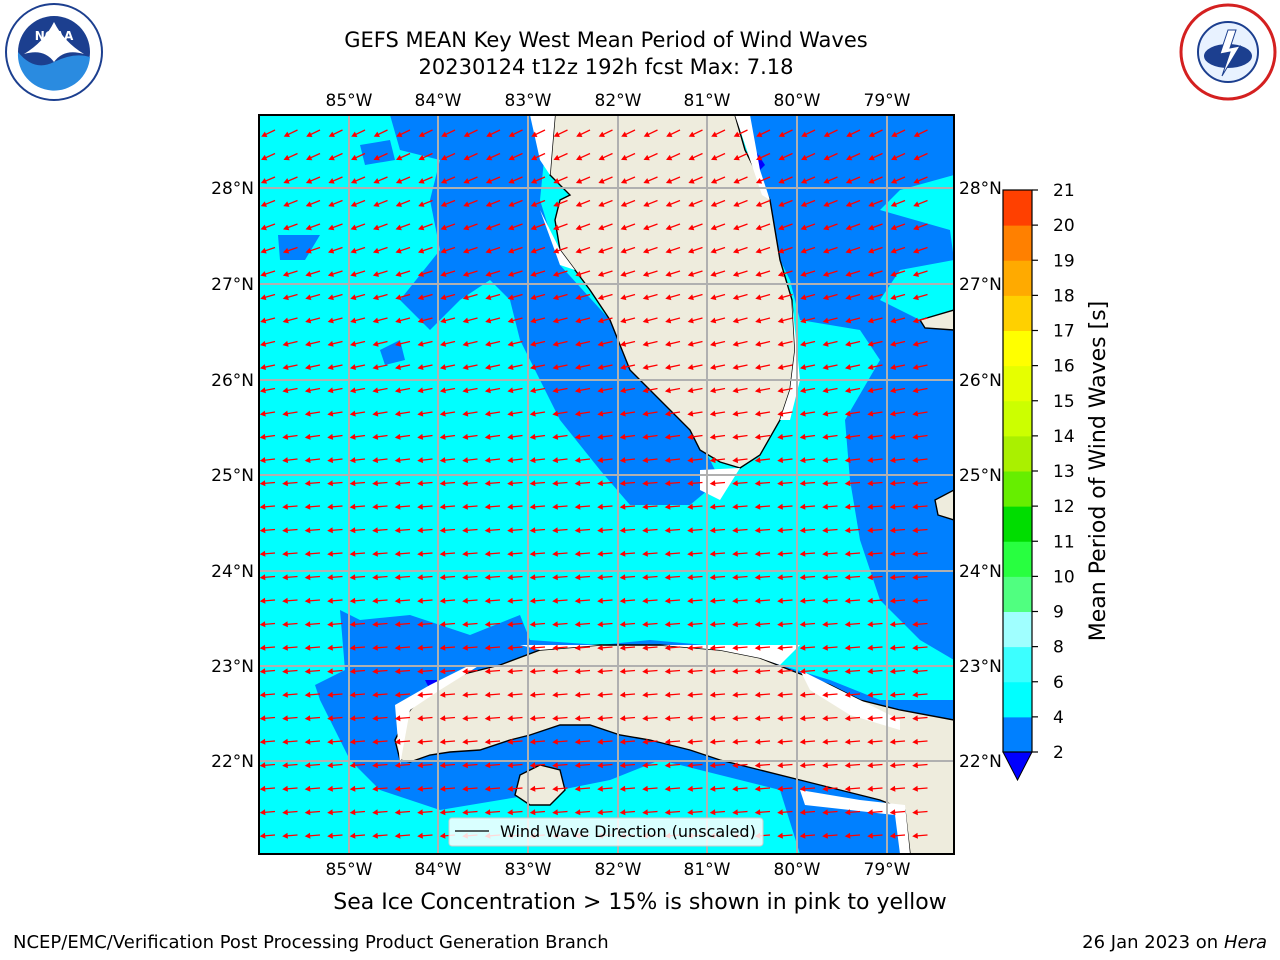 The height and width of the screenshot is (960, 1280). I want to click on lon-tick-label: 79°W, so click(887, 101).